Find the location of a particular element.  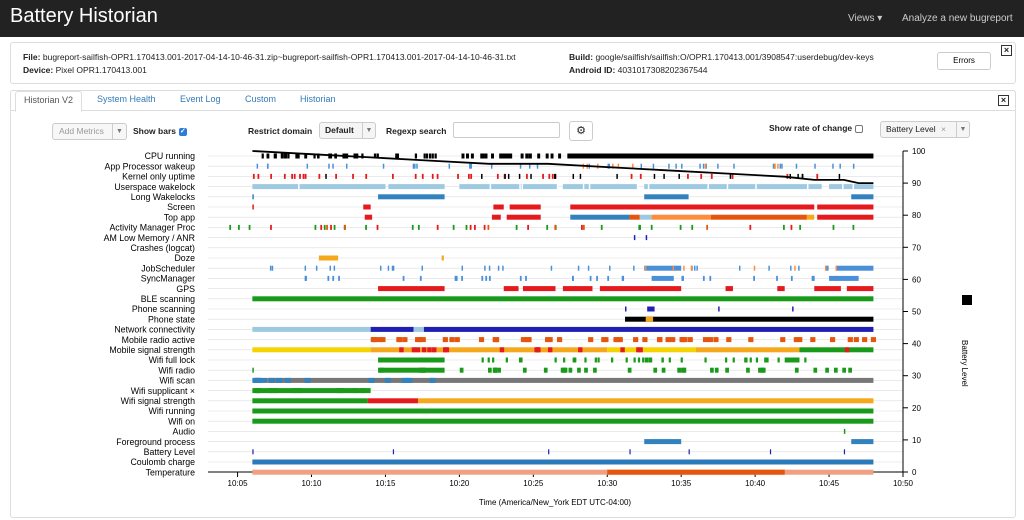

row-label: BLE scanning is located at coordinates (168, 299).